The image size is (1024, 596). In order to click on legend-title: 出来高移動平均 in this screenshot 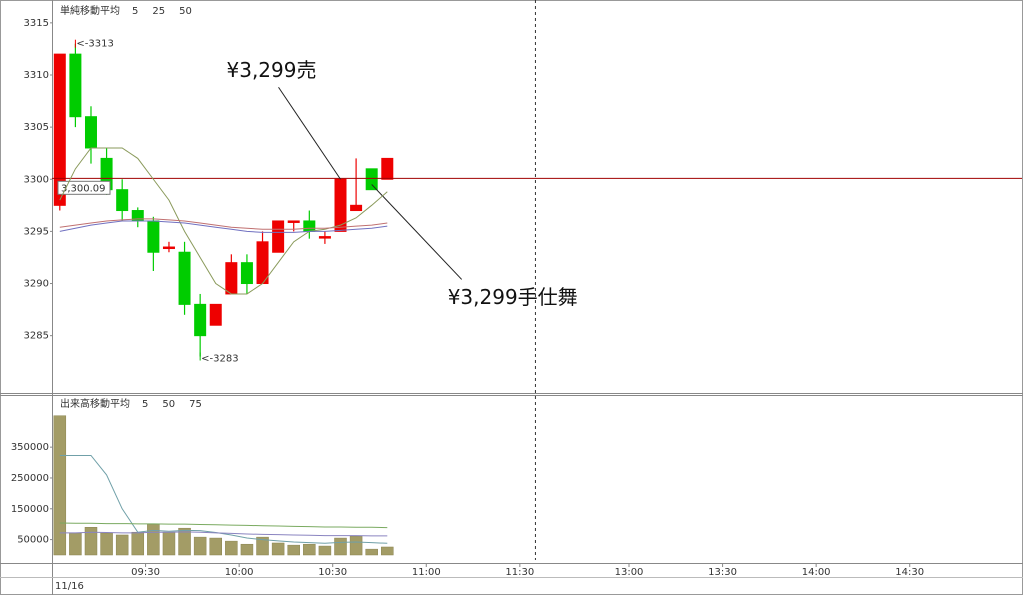, I will do `click(95, 403)`.